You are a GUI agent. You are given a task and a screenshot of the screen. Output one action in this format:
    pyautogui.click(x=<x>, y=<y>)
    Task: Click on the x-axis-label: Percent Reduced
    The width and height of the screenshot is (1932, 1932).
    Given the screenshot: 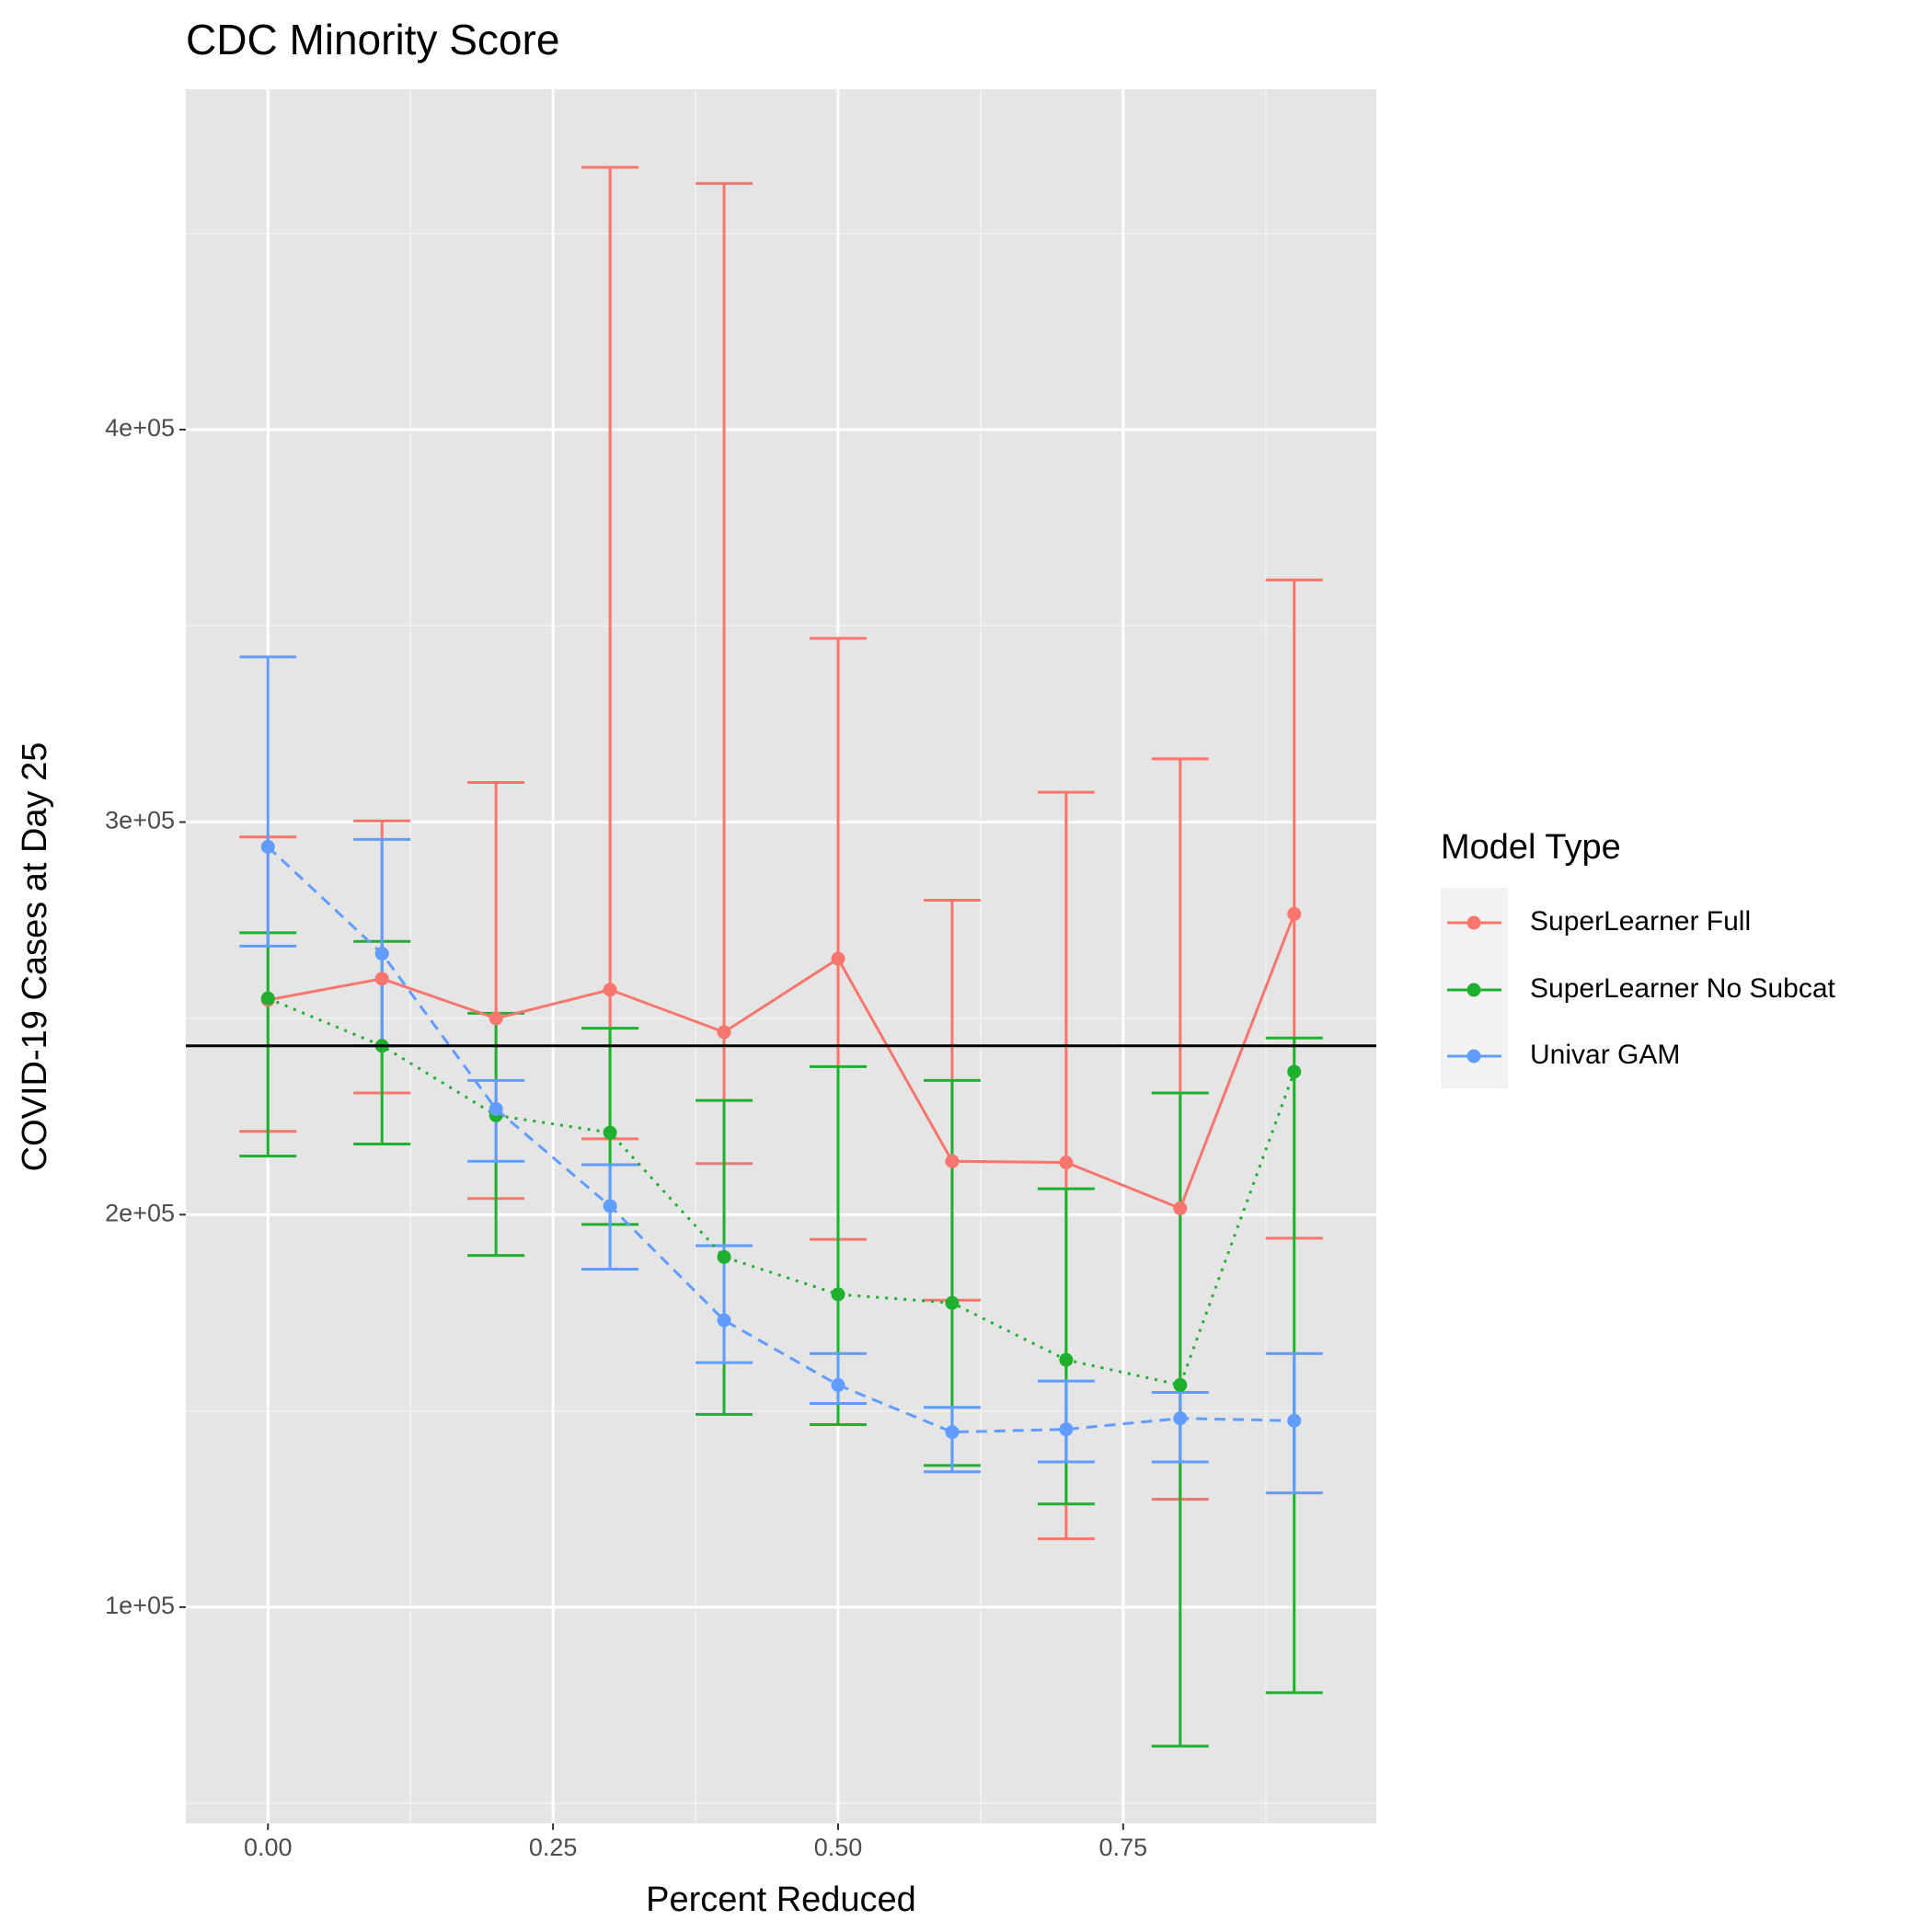 What is the action you would take?
    pyautogui.click(x=781, y=1899)
    